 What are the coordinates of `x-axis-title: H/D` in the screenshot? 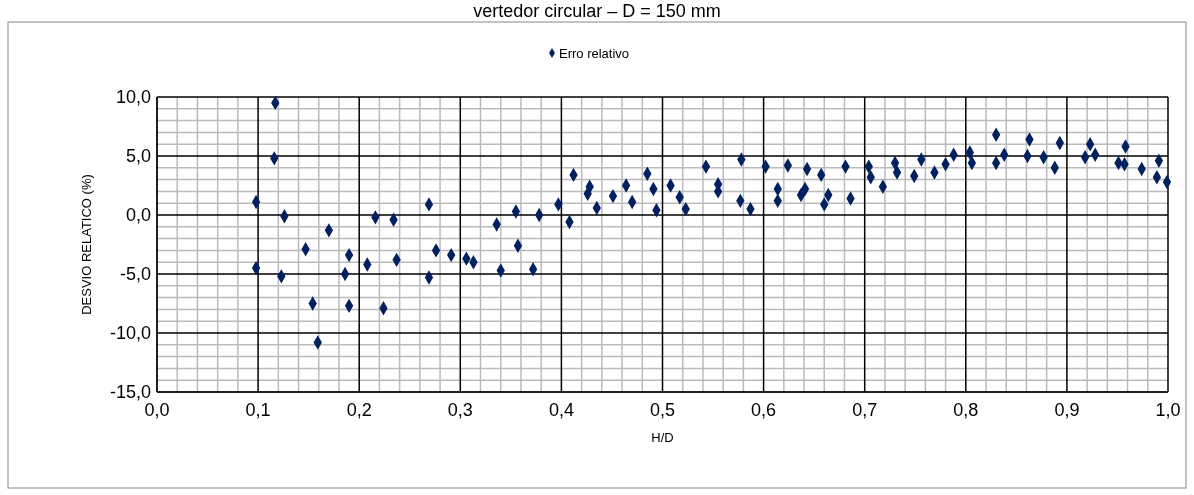 It's located at (662, 437).